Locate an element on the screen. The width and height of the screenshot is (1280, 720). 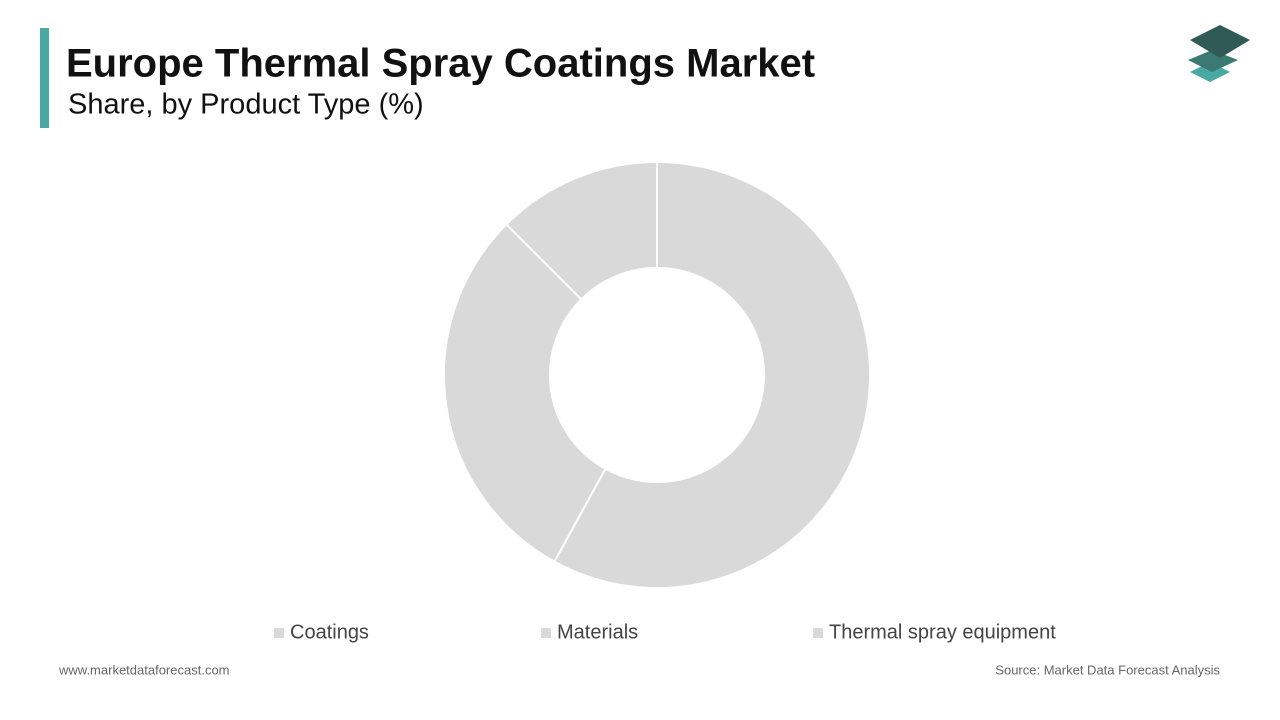
title-accent is located at coordinates (44, 78).